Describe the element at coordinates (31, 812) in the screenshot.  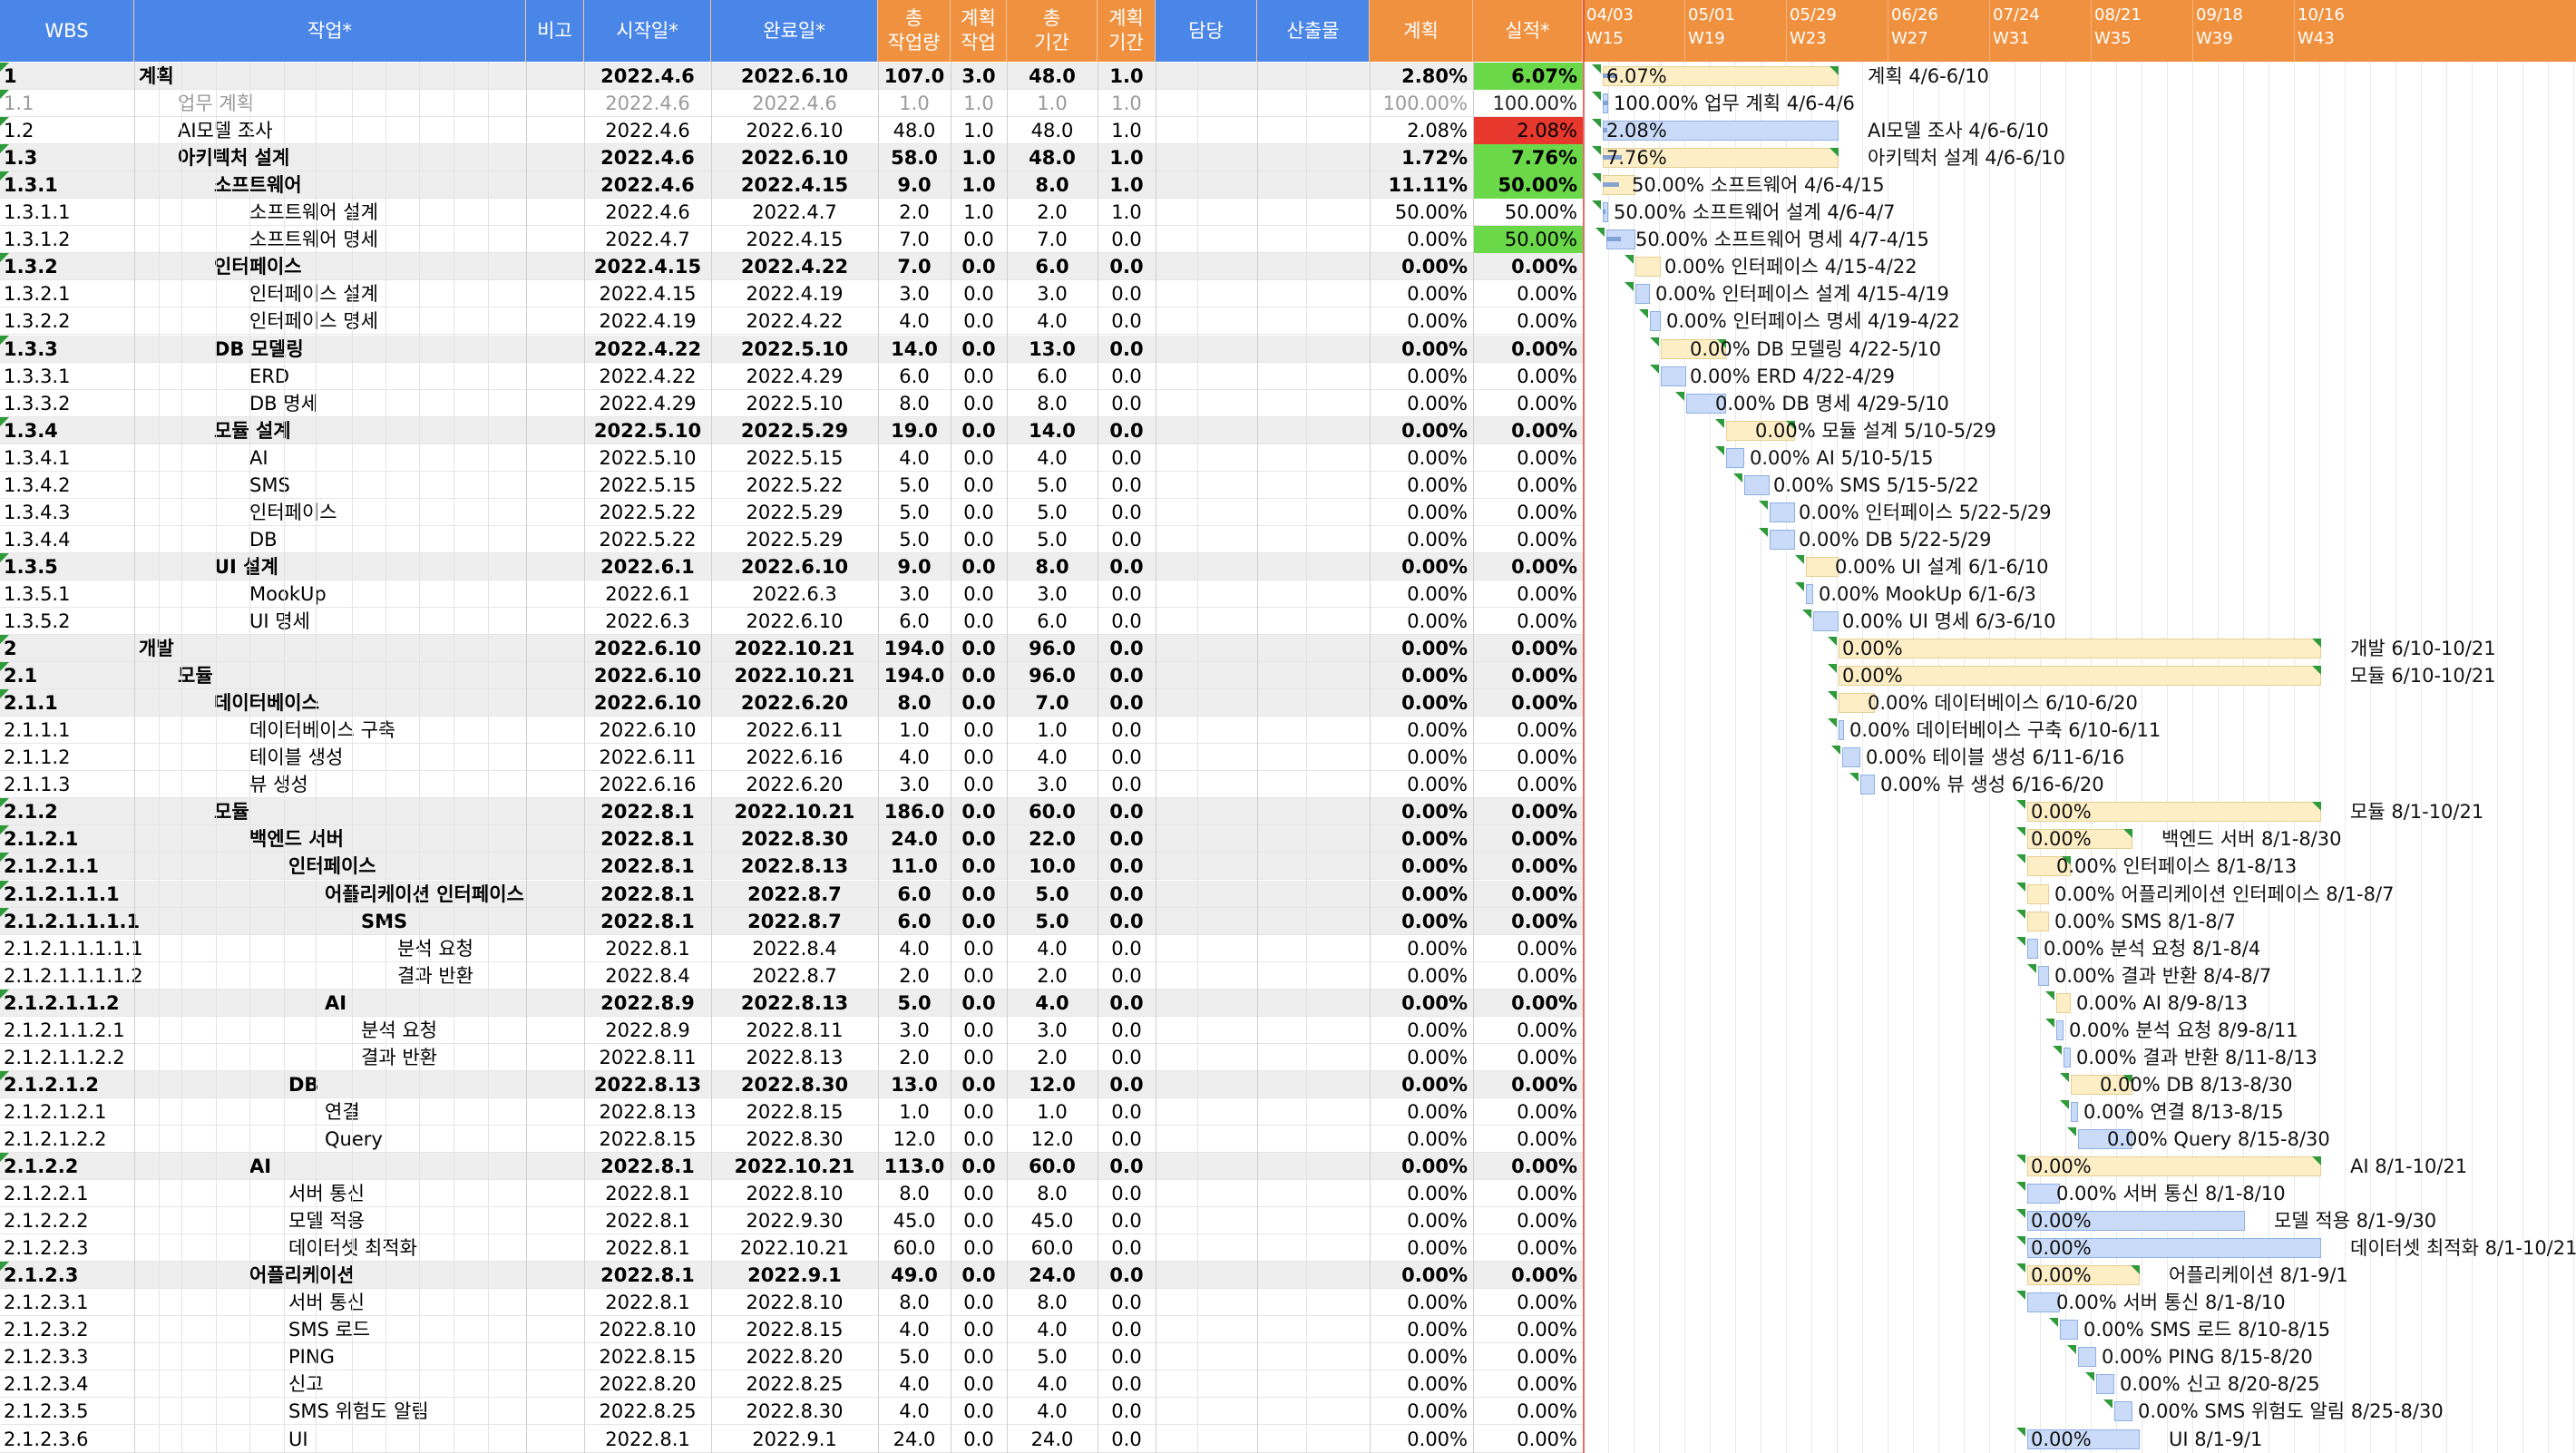
I see `wbs-cell: 2.1.2` at that location.